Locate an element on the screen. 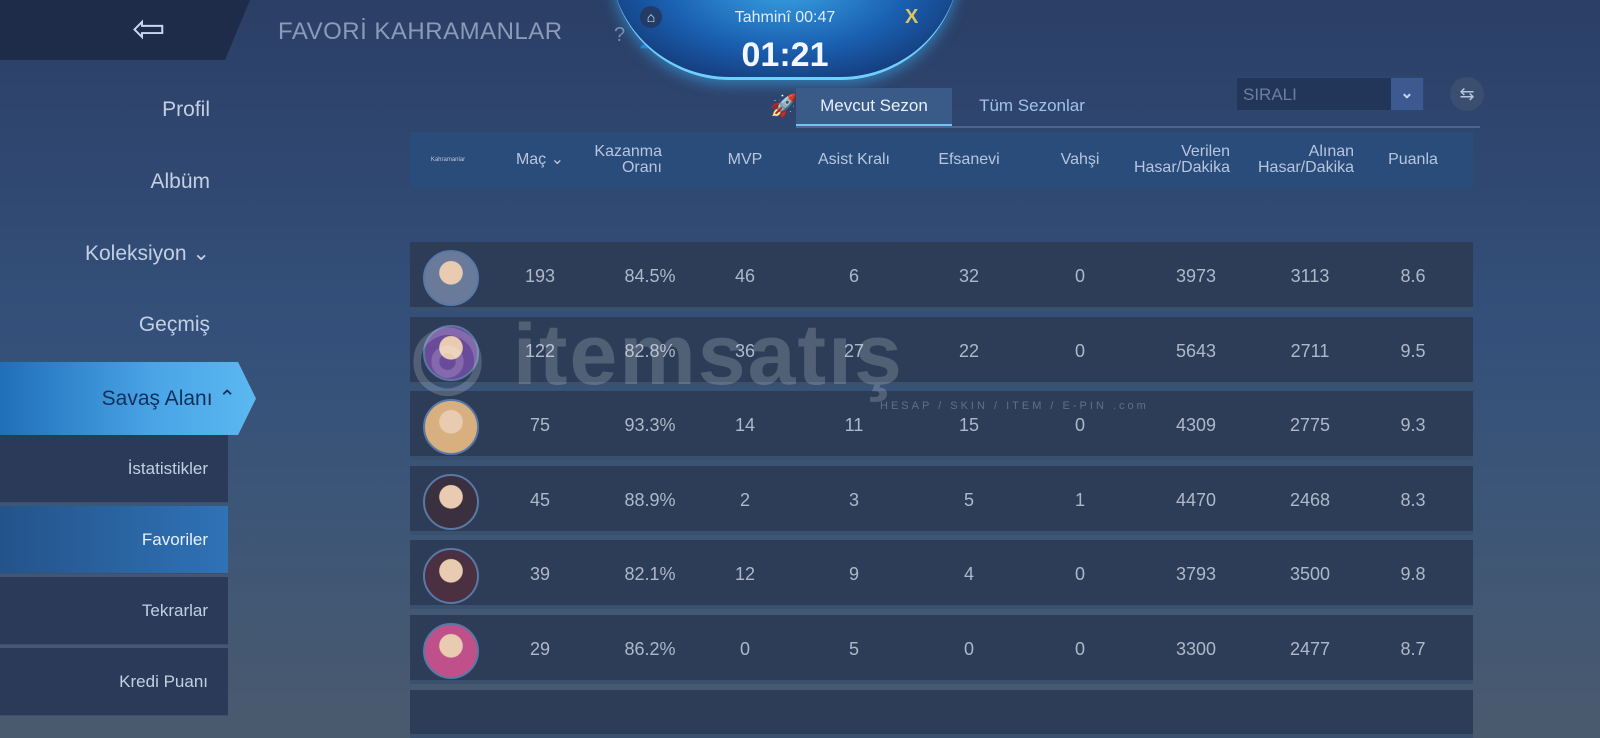  cell-asist: 27 is located at coordinates (854, 351).